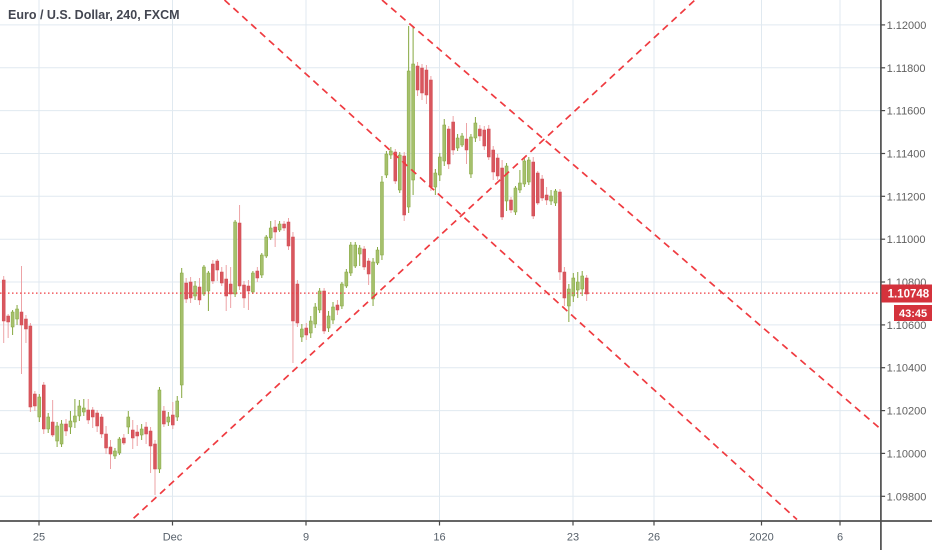 The width and height of the screenshot is (932, 550). I want to click on svg-text: 1.09800, so click(907, 497).